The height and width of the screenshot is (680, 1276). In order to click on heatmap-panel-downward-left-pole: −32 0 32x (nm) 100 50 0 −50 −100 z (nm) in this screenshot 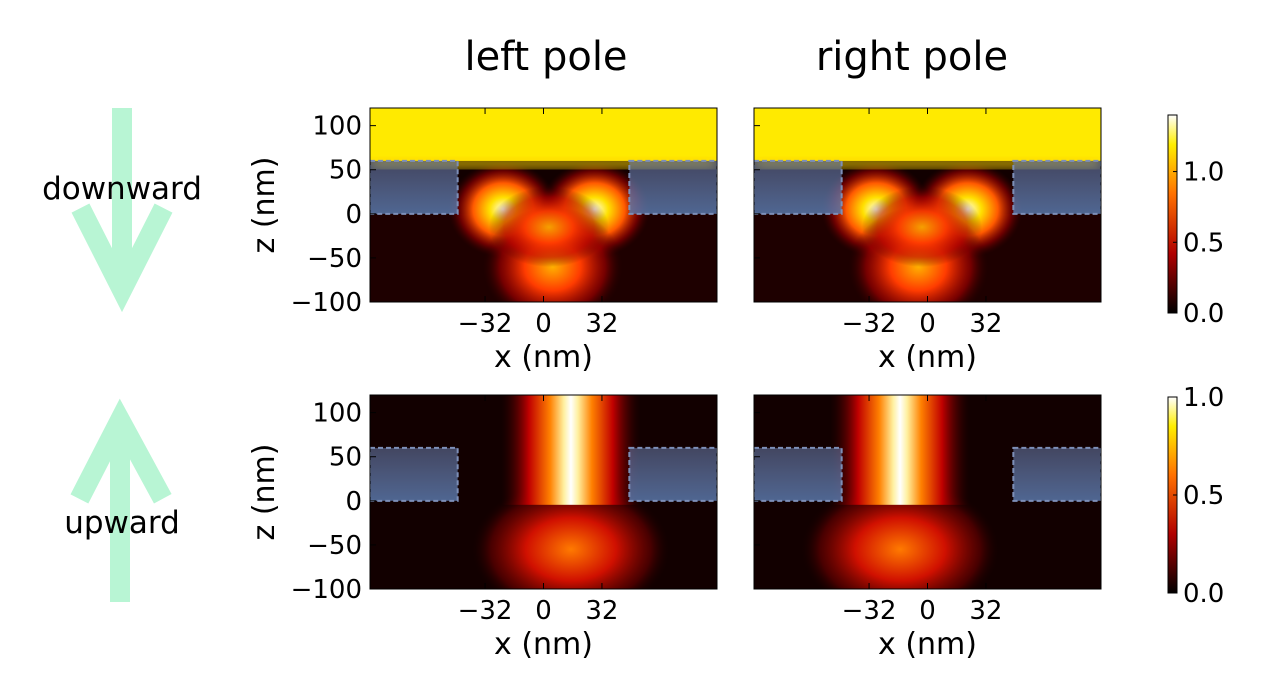, I will do `click(482, 241)`.